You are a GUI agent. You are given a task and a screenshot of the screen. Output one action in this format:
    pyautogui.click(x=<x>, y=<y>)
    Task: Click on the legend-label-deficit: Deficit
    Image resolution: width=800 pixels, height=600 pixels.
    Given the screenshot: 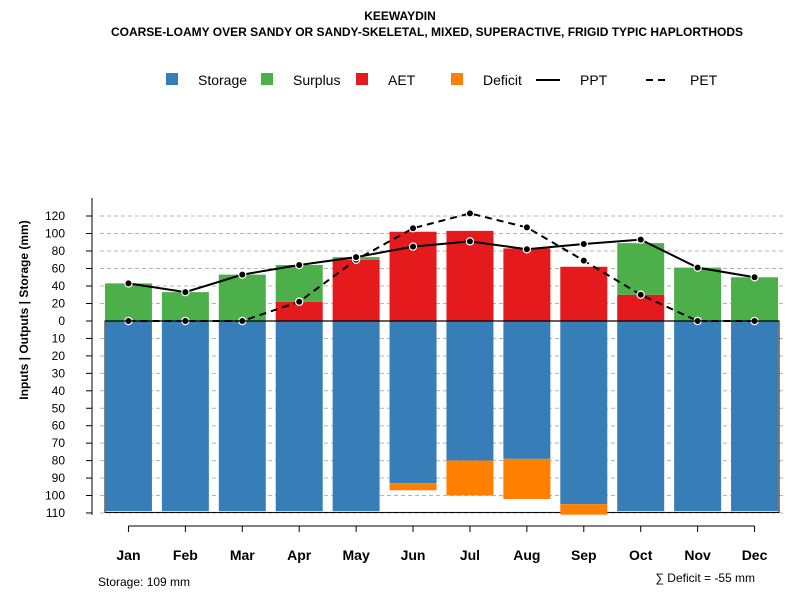 What is the action you would take?
    pyautogui.click(x=502, y=80)
    